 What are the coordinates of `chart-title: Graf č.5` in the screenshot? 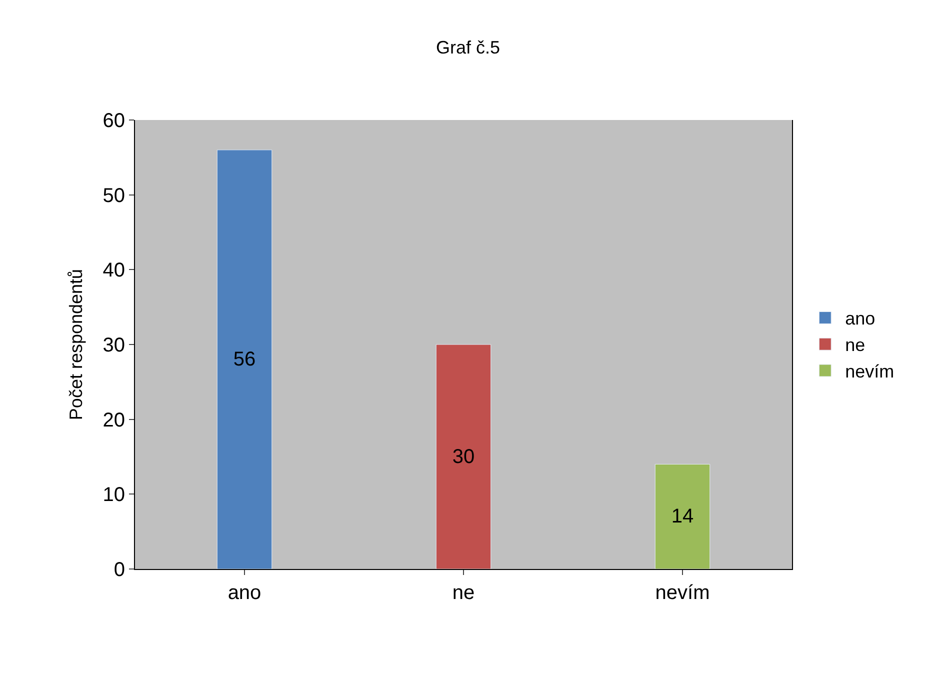 It's located at (468, 48).